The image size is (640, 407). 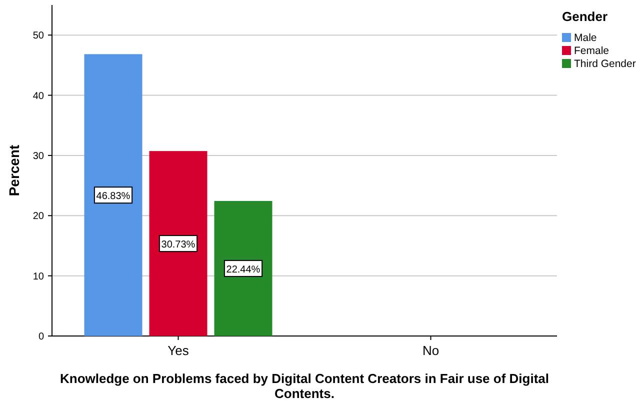 I want to click on y-tick-label: 40, so click(x=38, y=96).